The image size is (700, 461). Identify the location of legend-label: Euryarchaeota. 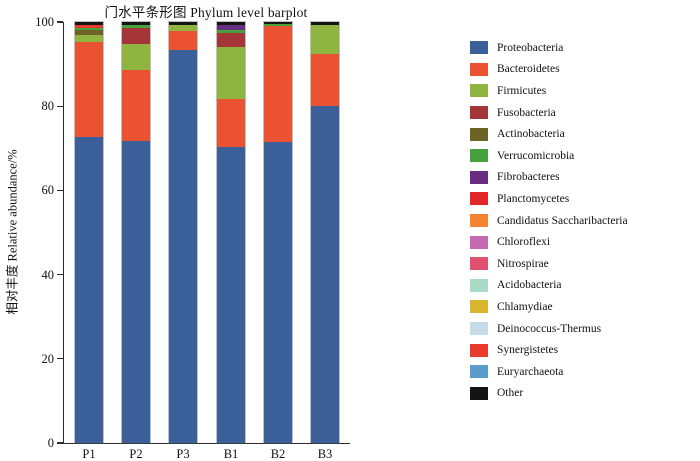
(530, 371).